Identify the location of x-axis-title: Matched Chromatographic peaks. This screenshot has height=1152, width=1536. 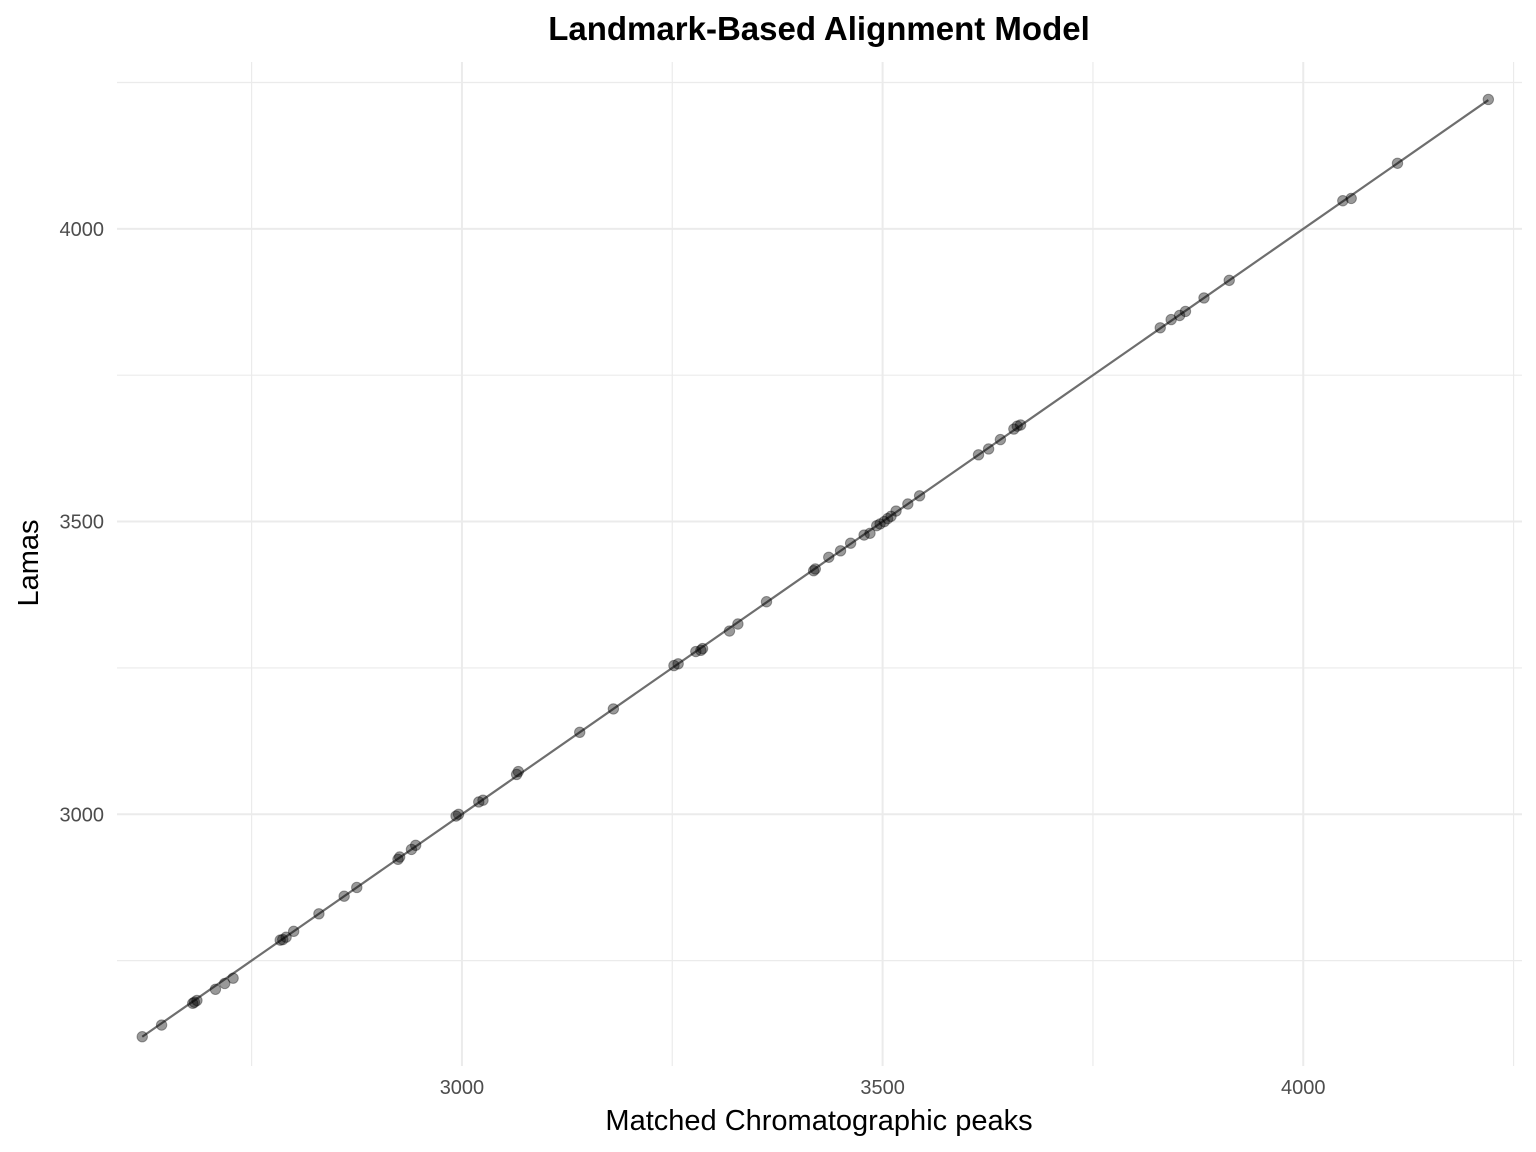
(818, 1121).